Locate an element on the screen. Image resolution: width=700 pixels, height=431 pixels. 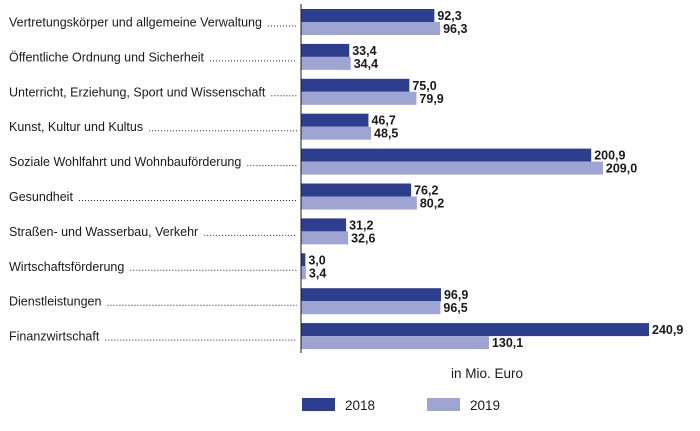
legend-label-2019: 2019 is located at coordinates (485, 405).